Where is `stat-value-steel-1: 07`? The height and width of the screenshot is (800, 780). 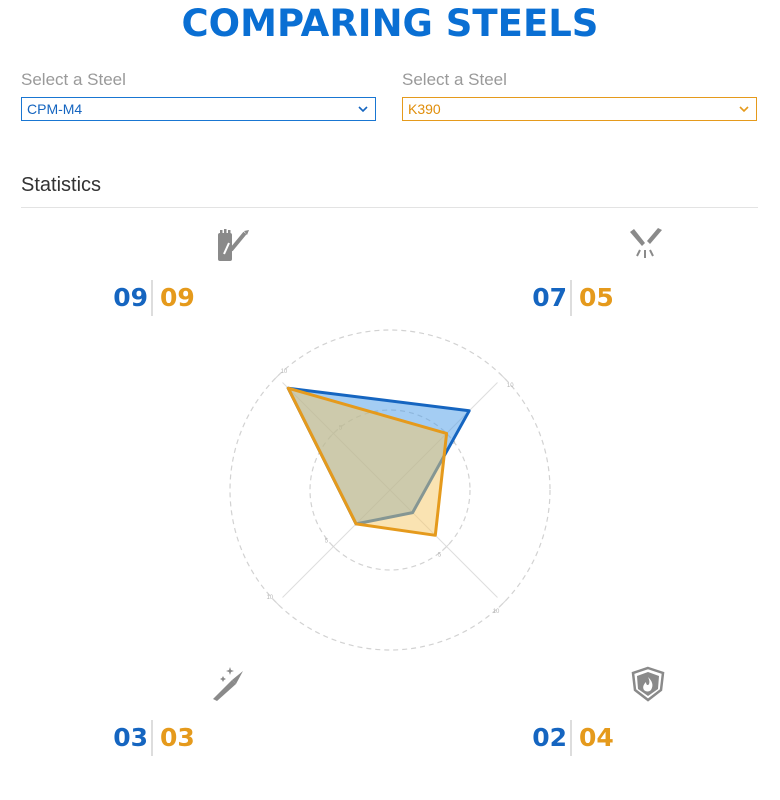
stat-value-steel-1: 07 is located at coordinates (549, 297).